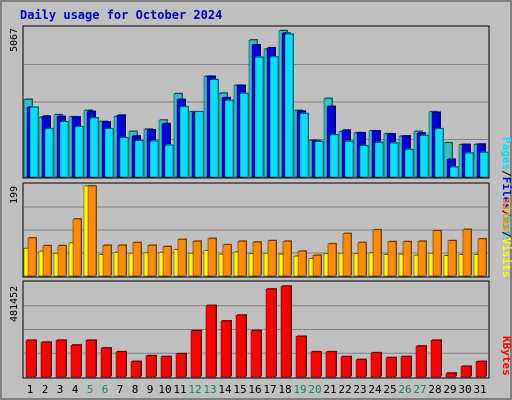 The height and width of the screenshot is (400, 512). I want to click on legend-pages: Pages, so click(506, 153).